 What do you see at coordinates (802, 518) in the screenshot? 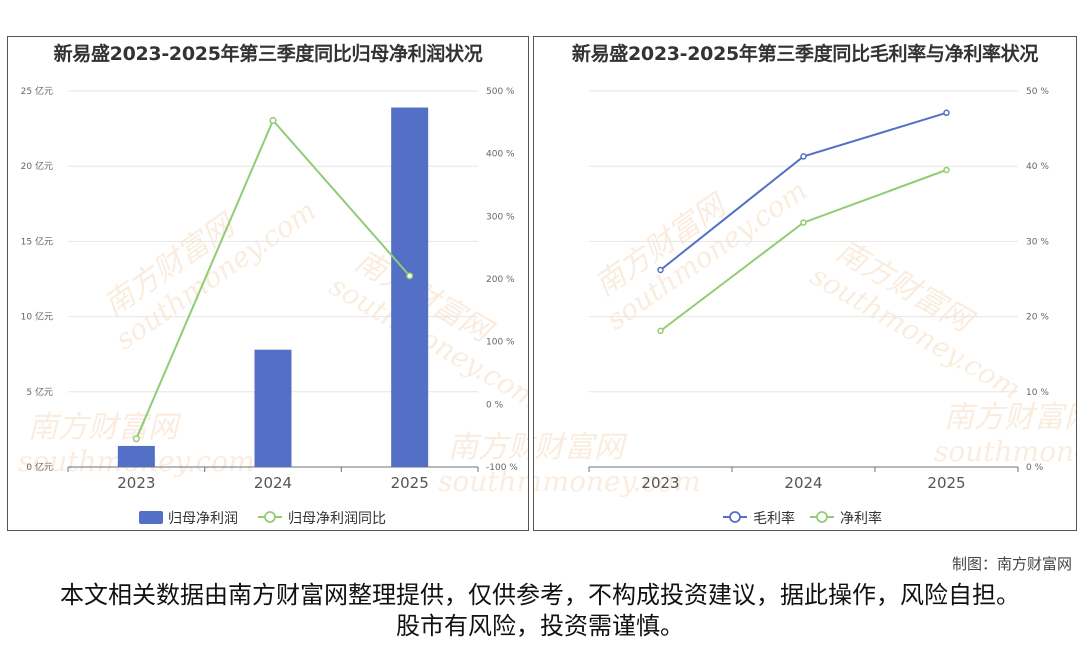
I see `legend: 毛利率 净利率` at bounding box center [802, 518].